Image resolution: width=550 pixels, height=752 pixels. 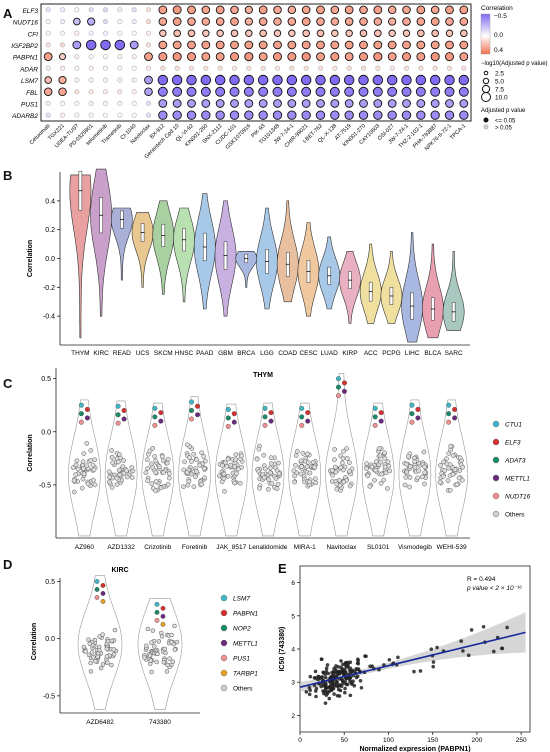 I want to click on panel-d-legend-label: METTL1, so click(x=245, y=644).